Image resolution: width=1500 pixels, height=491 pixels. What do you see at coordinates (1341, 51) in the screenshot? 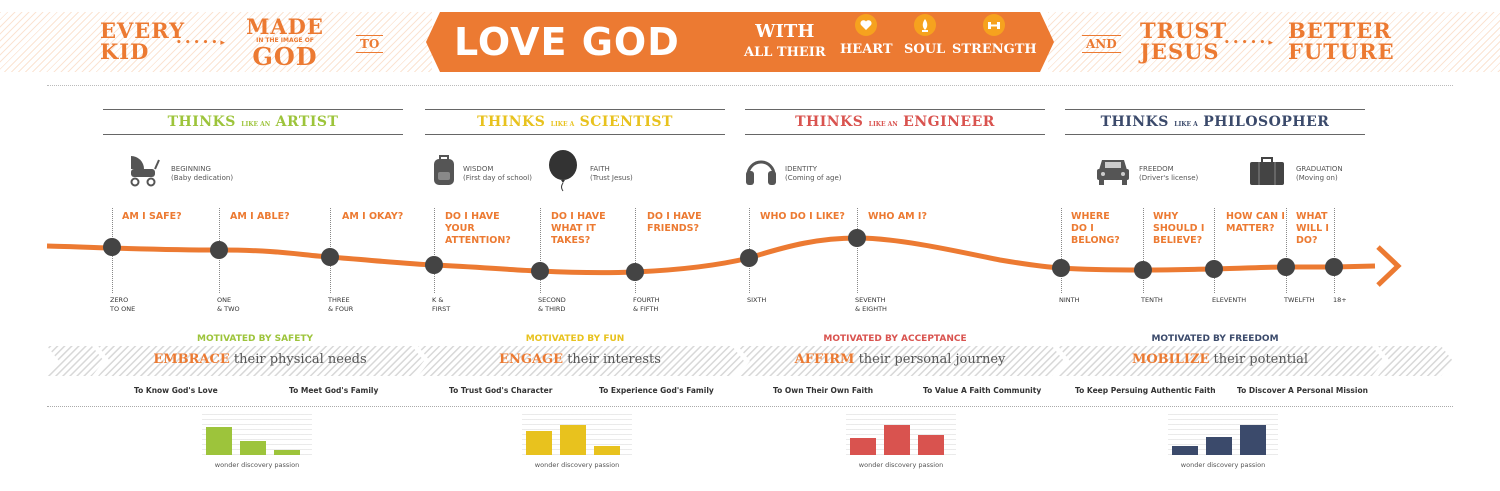
I see `banner-future: FUTURE` at bounding box center [1341, 51].